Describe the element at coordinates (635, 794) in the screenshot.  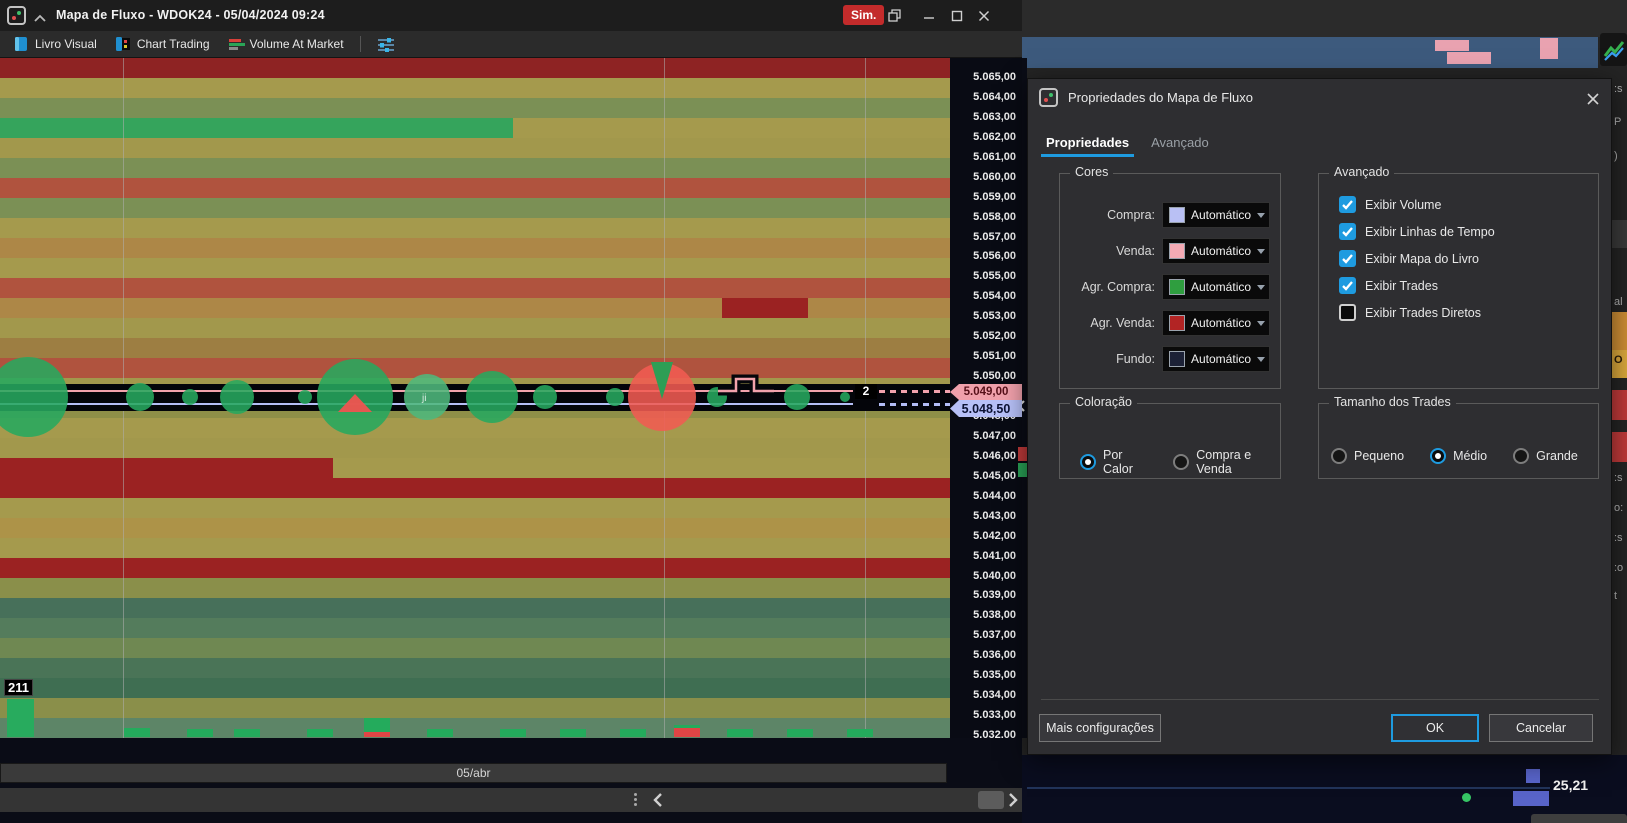
I see `grip-icon` at that location.